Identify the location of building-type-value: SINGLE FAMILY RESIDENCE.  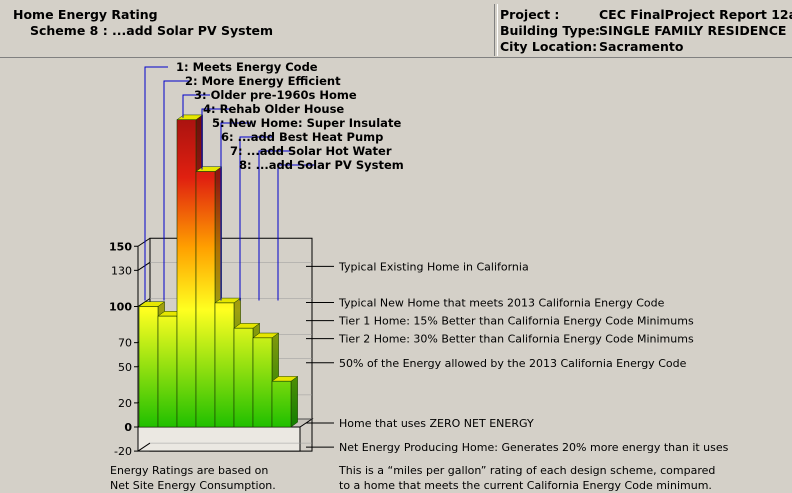
(693, 30).